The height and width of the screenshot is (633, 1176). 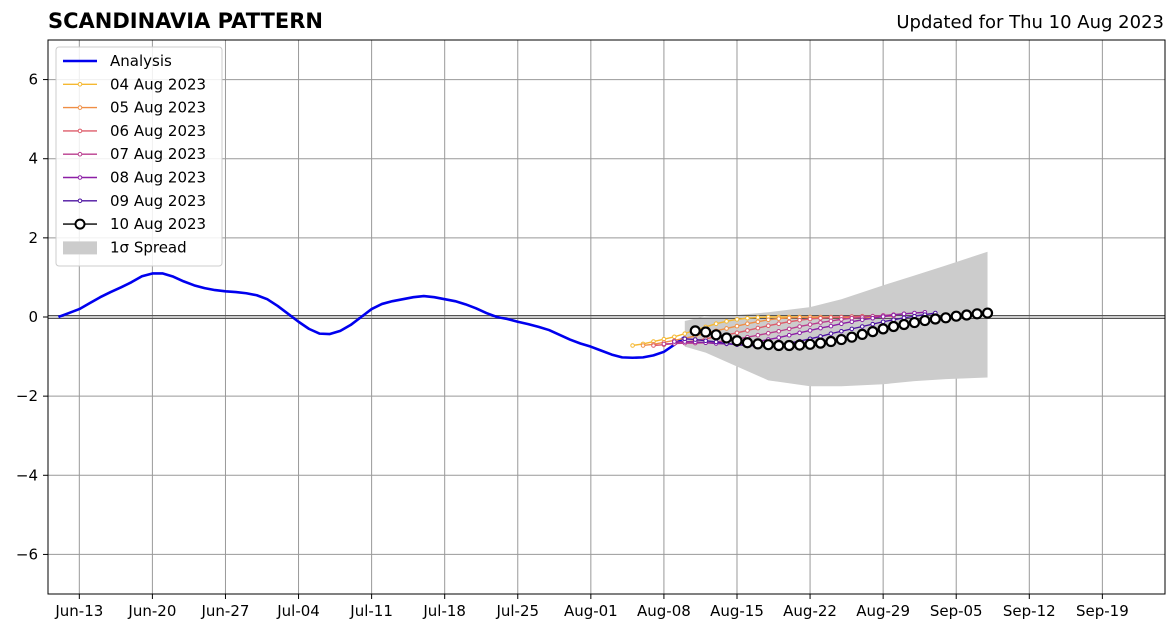 I want to click on y-axis: 6 4 2 0 −2 −4 −6, so click(x=32, y=317).